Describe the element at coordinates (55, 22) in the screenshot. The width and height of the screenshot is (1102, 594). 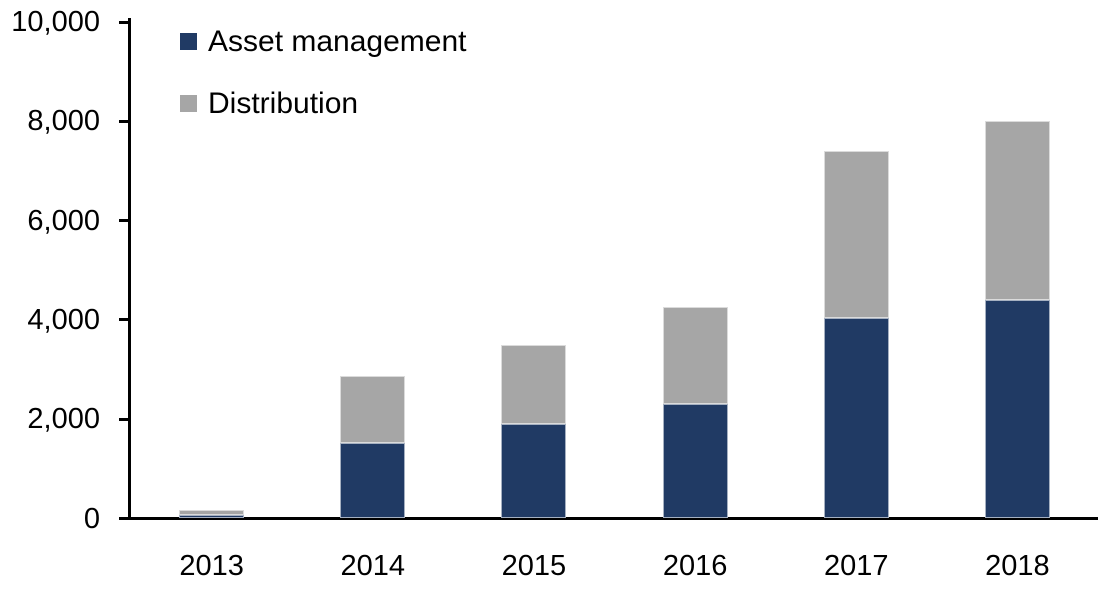
I see `y-tick-label: 10,000` at that location.